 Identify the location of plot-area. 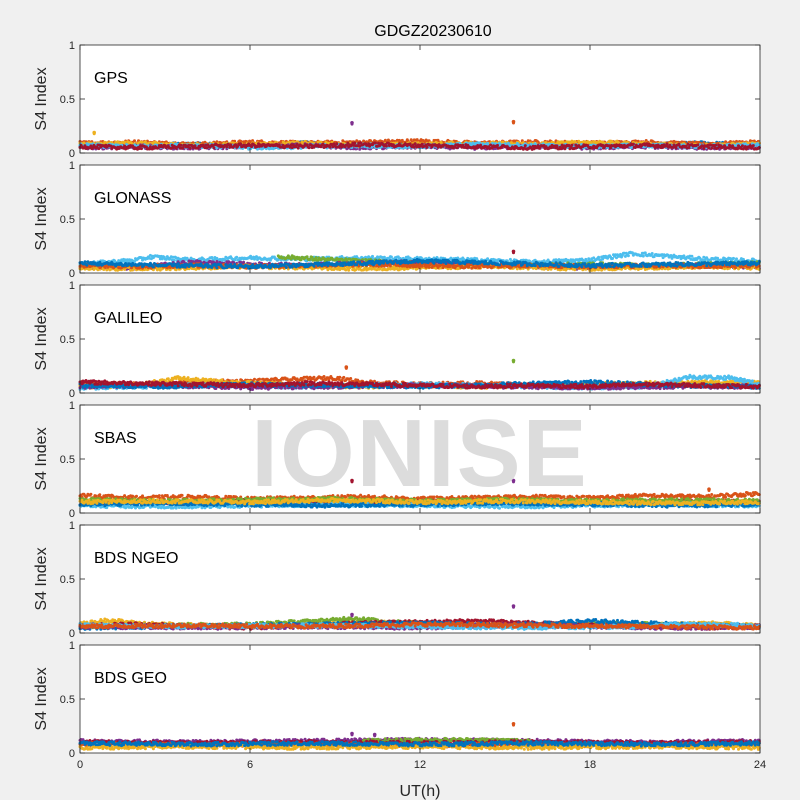
(420, 99).